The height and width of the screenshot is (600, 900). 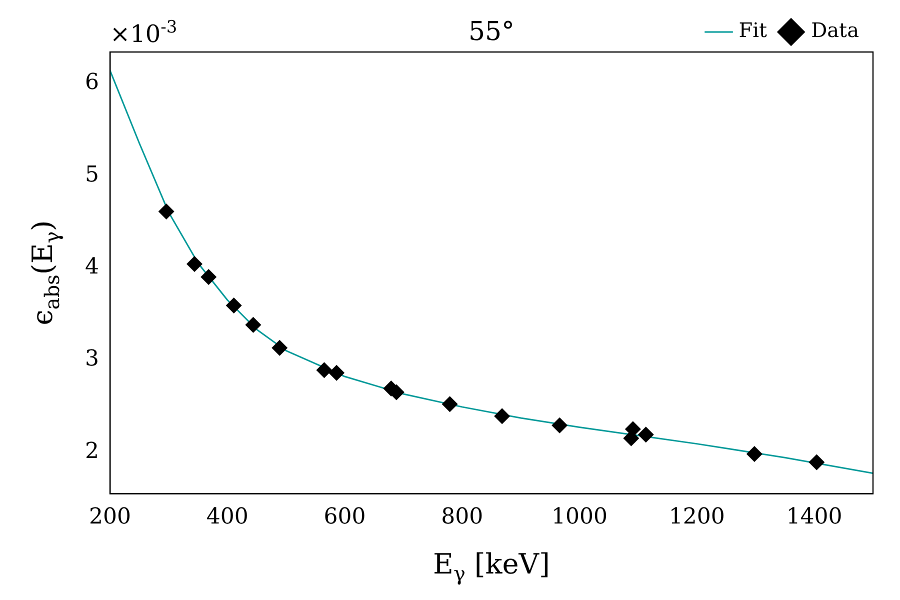 What do you see at coordinates (91, 267) in the screenshot?
I see `y-tick-label: 4` at bounding box center [91, 267].